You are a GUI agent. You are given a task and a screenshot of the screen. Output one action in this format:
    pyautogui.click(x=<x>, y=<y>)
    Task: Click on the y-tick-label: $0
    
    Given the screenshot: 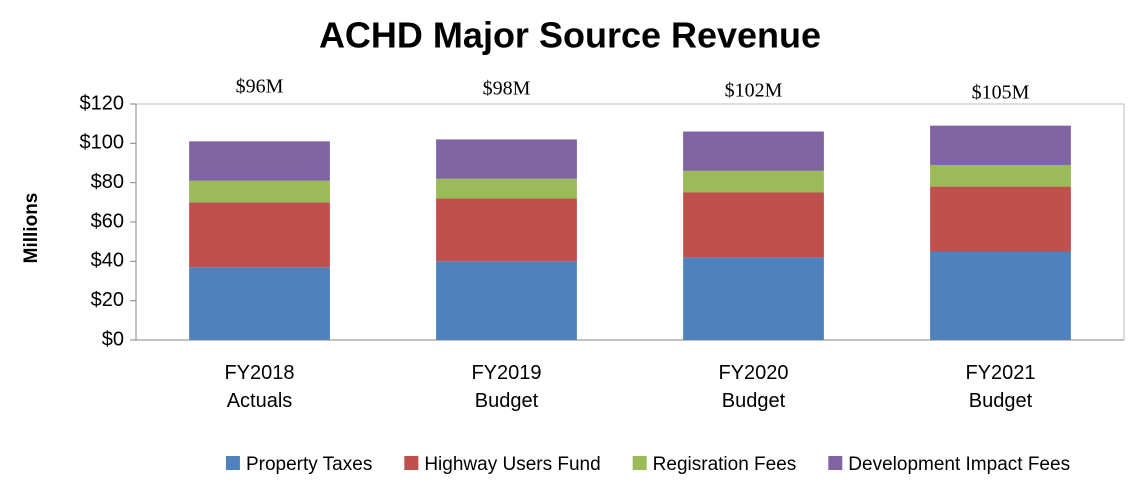 What is the action you would take?
    pyautogui.click(x=113, y=339)
    